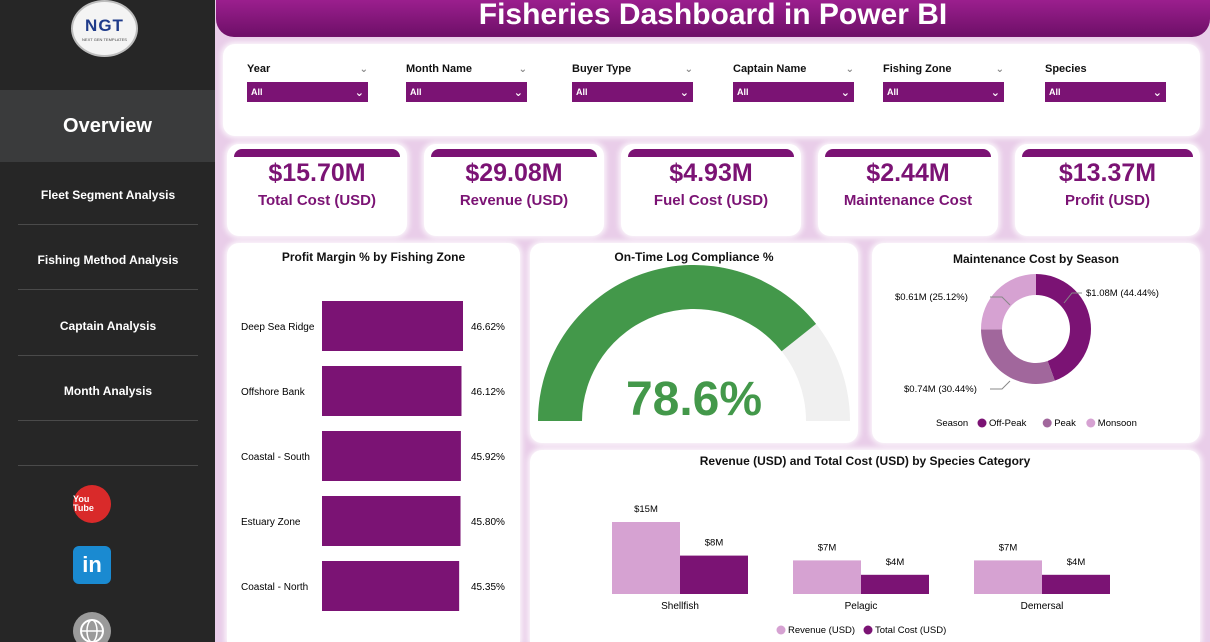 This screenshot has height=642, width=1210. What do you see at coordinates (1107, 190) in the screenshot?
I see `kpi-profit: $13.37M Profit (USD)` at bounding box center [1107, 190].